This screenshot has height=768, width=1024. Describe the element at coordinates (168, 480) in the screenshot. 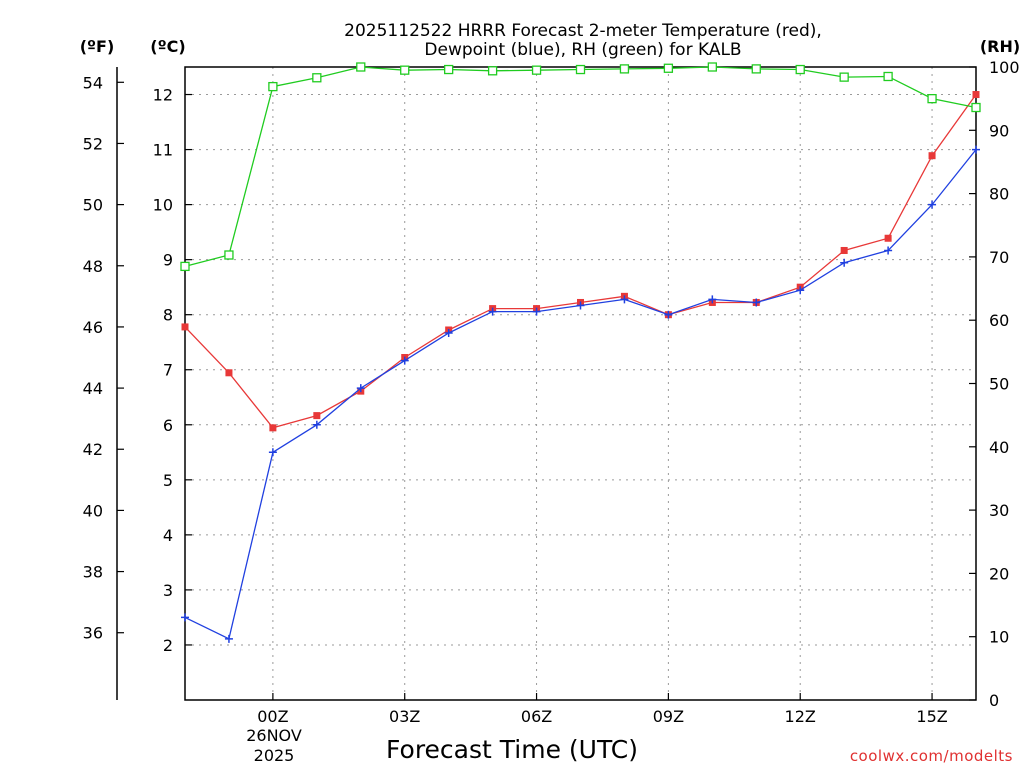

I see `celsius-tick-label: 5` at that location.